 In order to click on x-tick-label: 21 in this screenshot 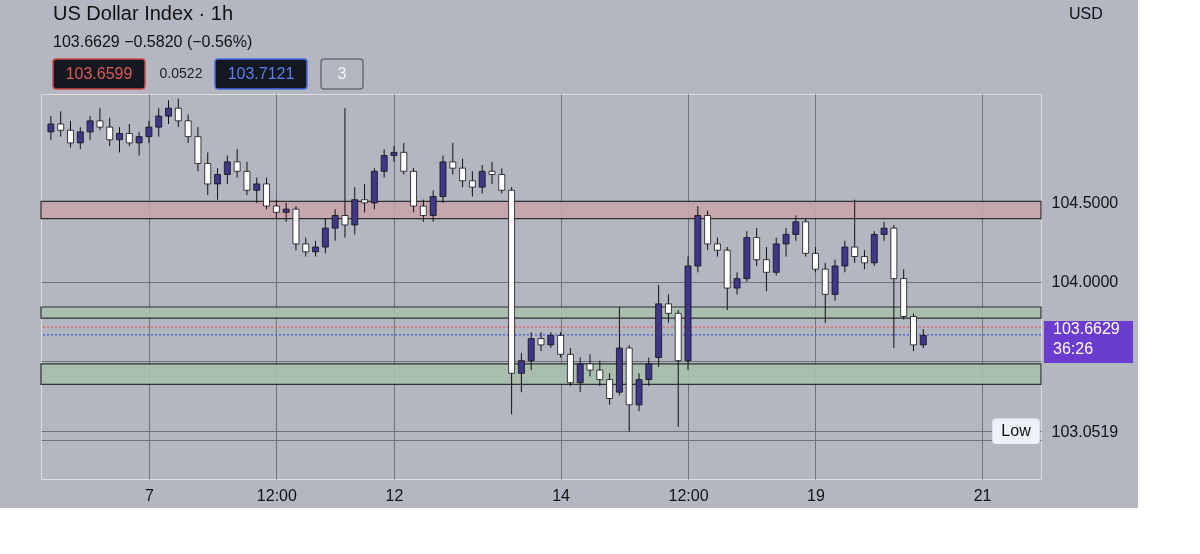, I will do `click(982, 495)`.